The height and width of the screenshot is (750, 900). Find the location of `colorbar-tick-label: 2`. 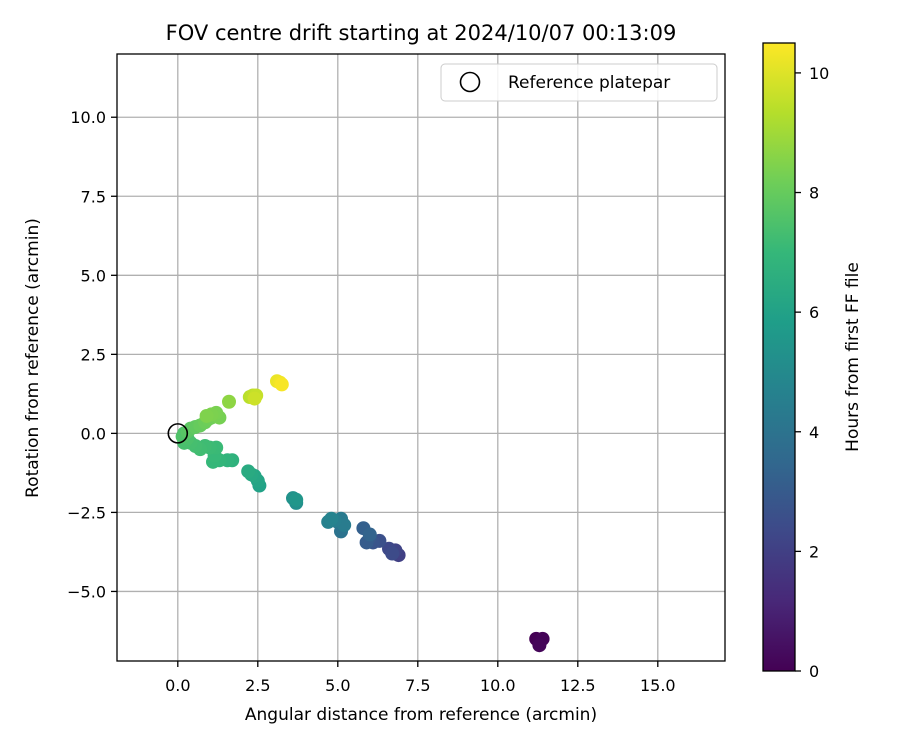

colorbar-tick-label: 2 is located at coordinates (814, 551).